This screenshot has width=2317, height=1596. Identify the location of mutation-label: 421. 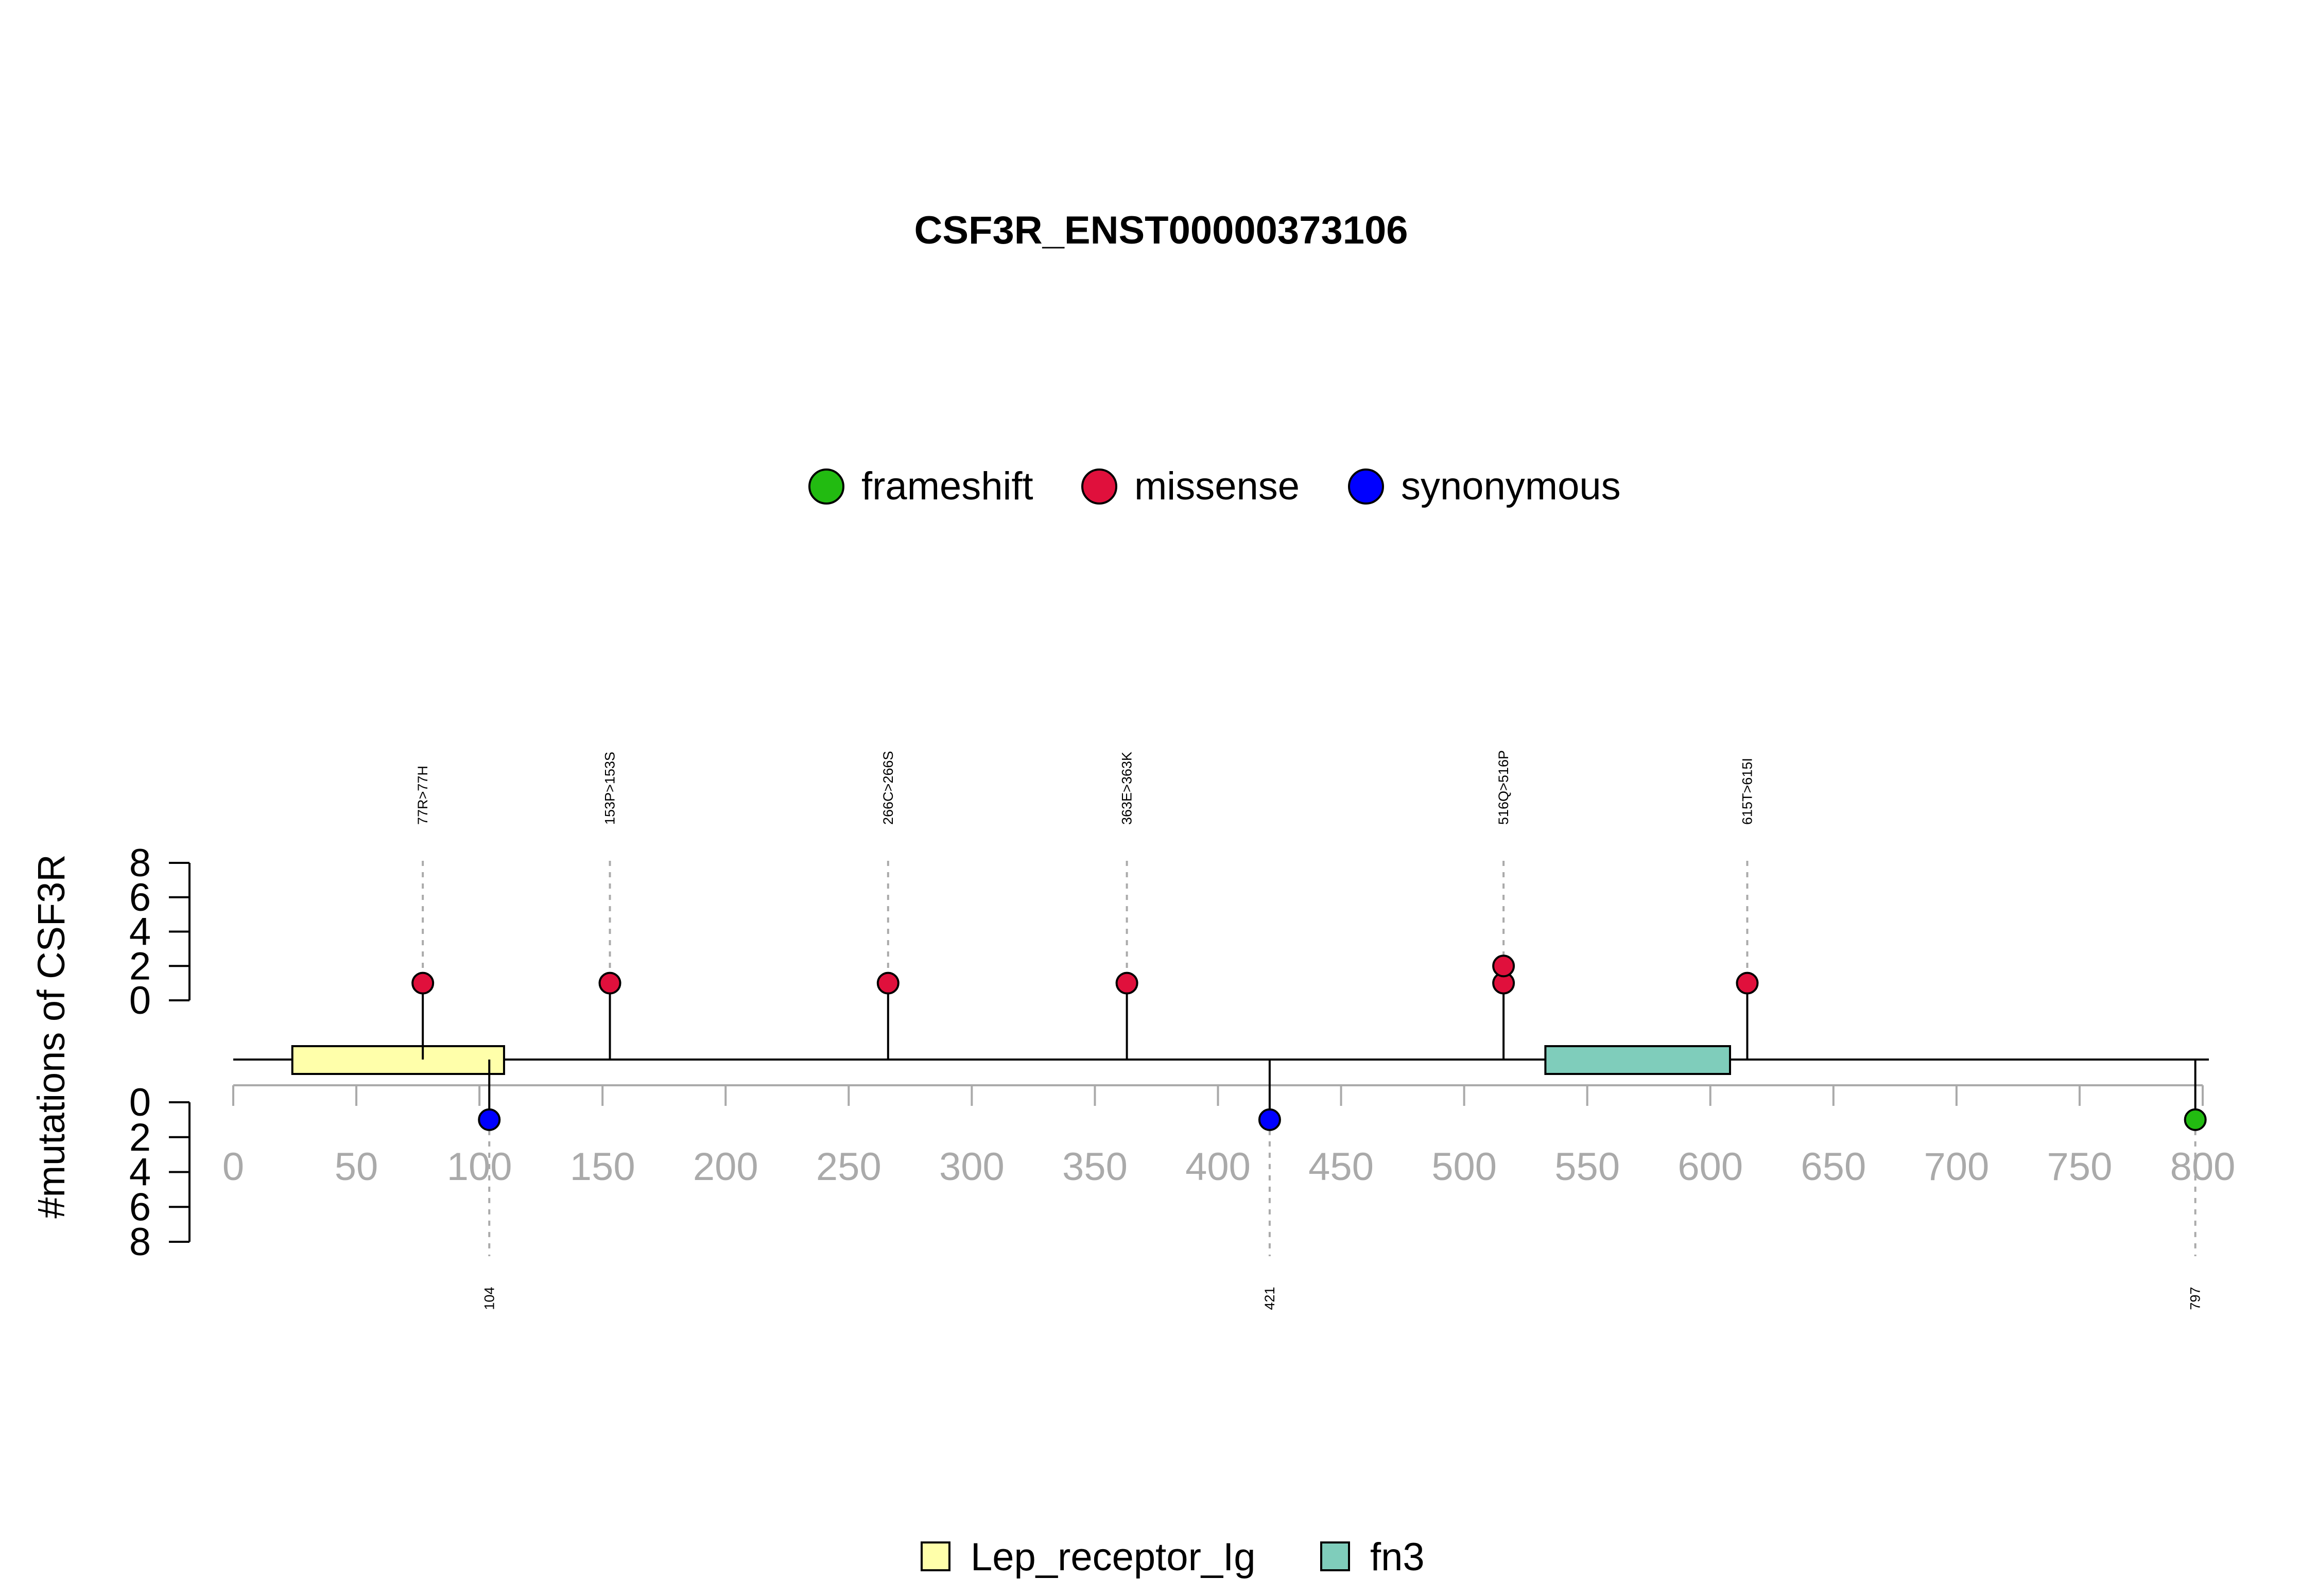
(1269, 1299).